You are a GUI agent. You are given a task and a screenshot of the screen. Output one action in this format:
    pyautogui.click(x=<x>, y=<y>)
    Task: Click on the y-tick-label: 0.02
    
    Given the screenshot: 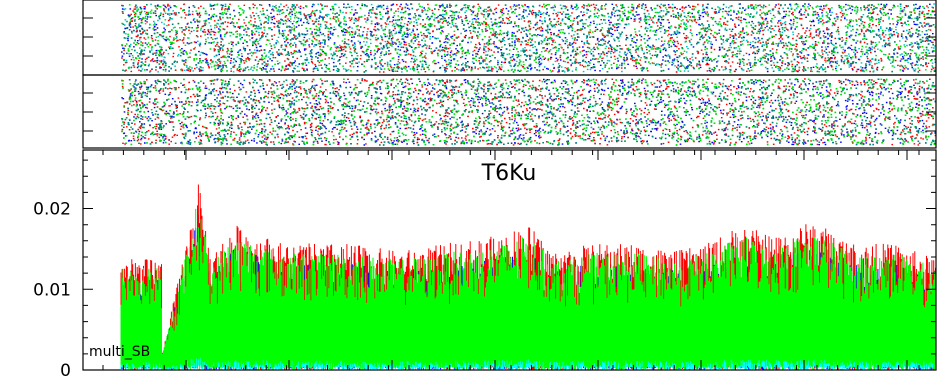 What is the action you would take?
    pyautogui.click(x=52, y=210)
    